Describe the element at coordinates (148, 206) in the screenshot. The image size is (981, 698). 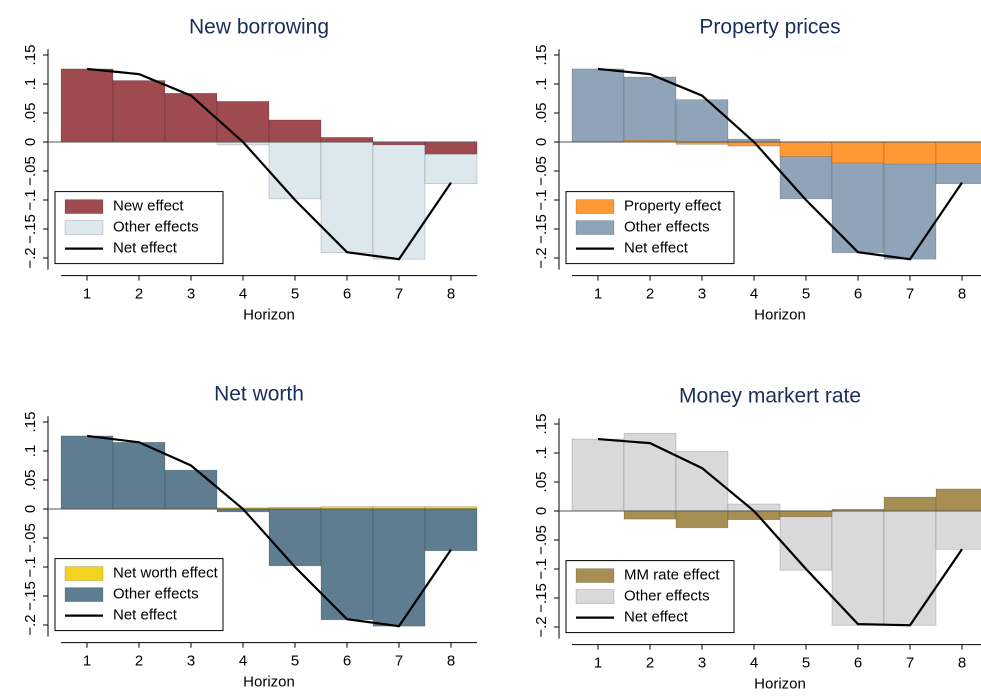
I see `legend-label: New effect` at that location.